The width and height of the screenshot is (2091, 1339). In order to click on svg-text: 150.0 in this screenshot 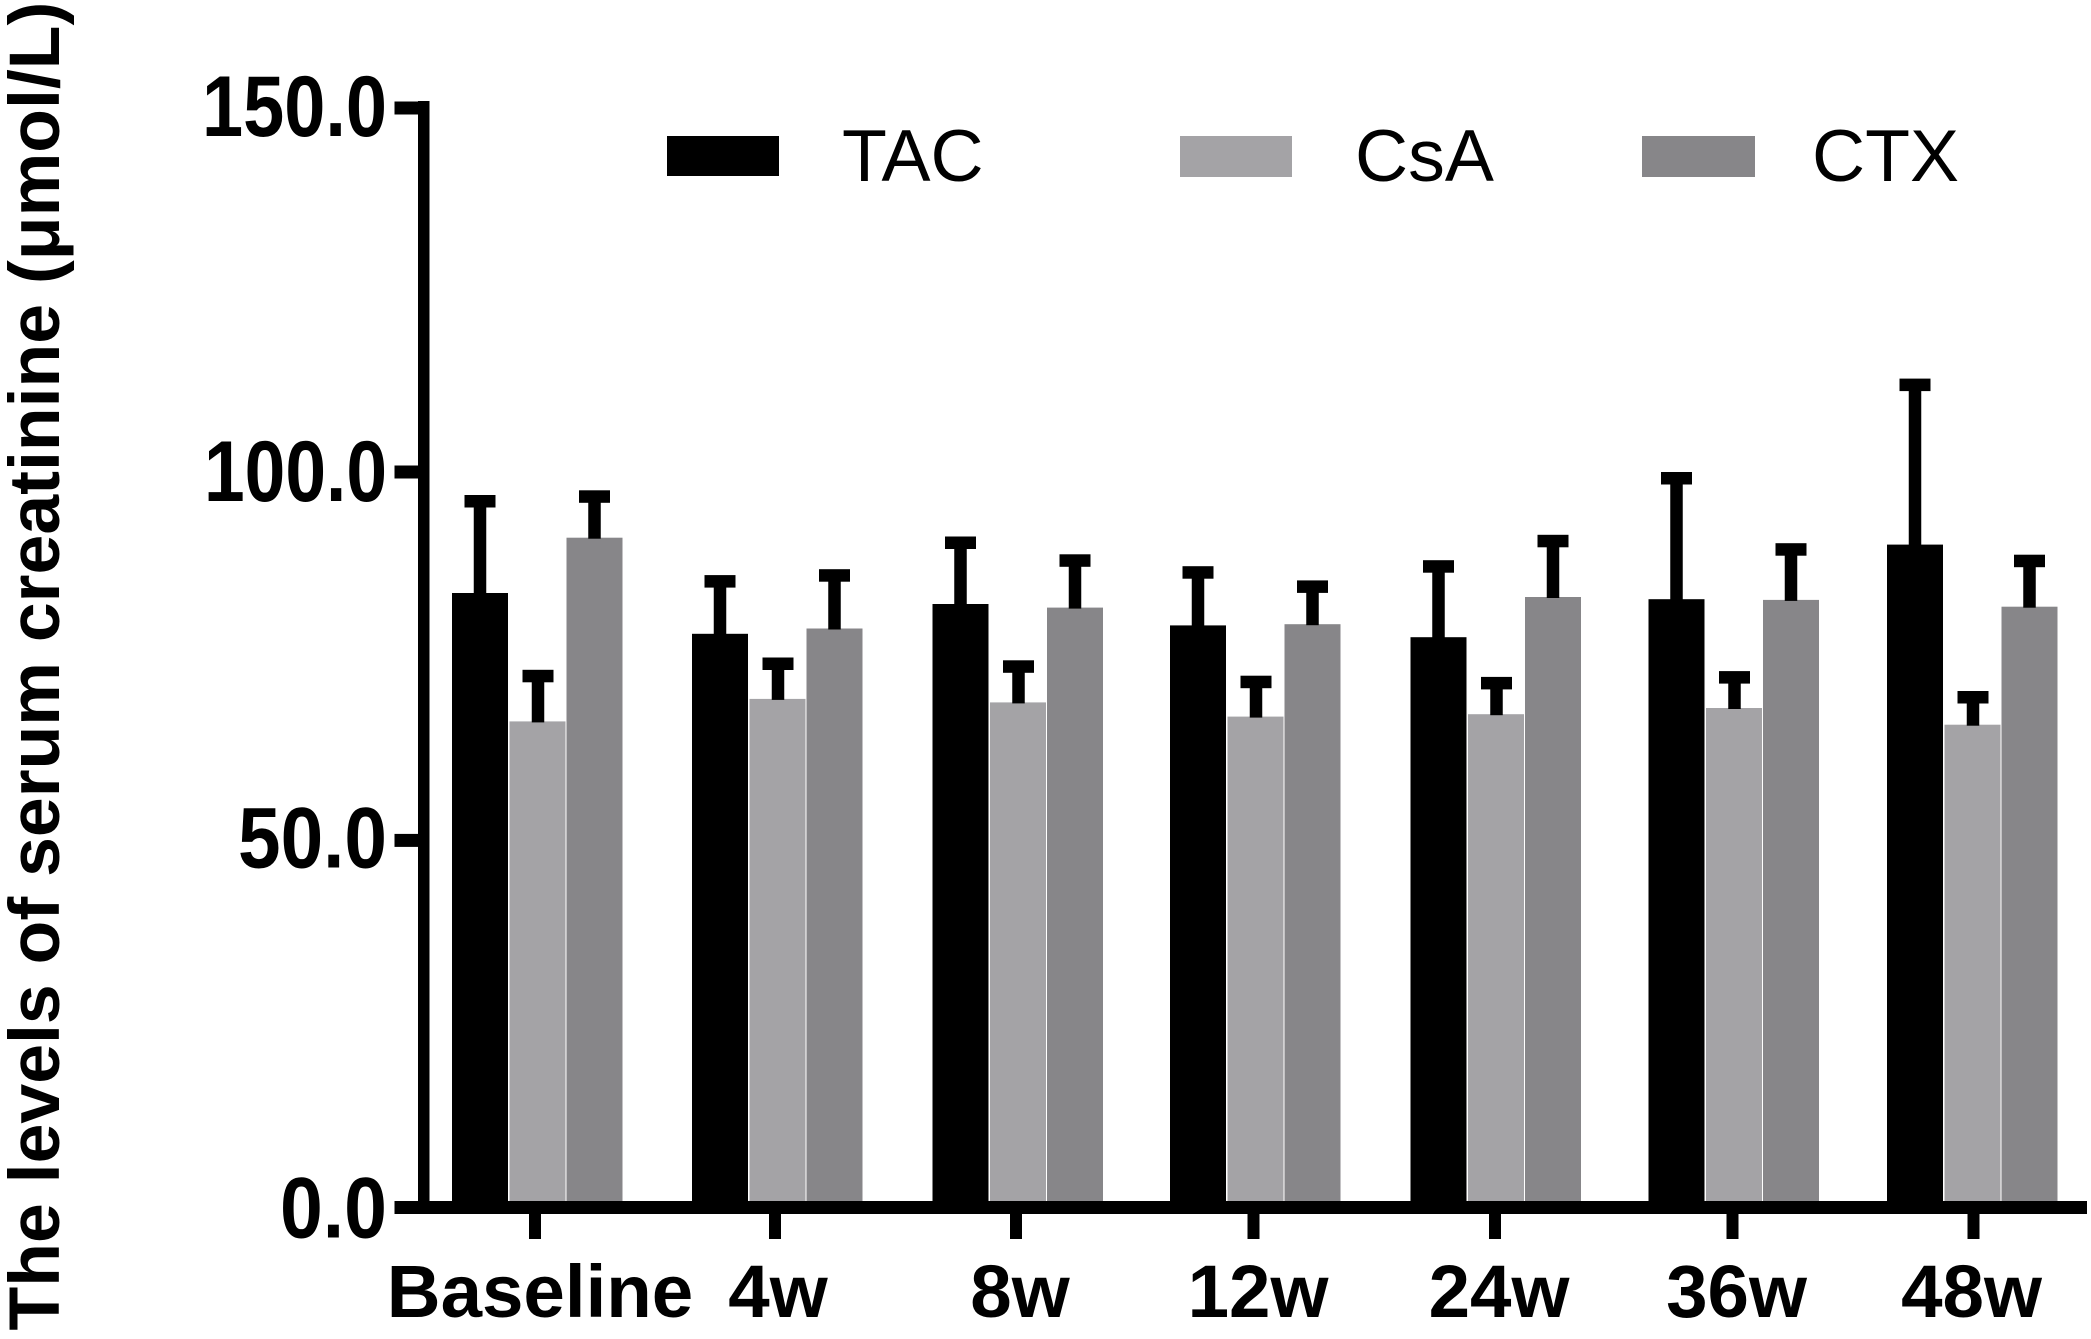, I will do `click(294, 107)`.